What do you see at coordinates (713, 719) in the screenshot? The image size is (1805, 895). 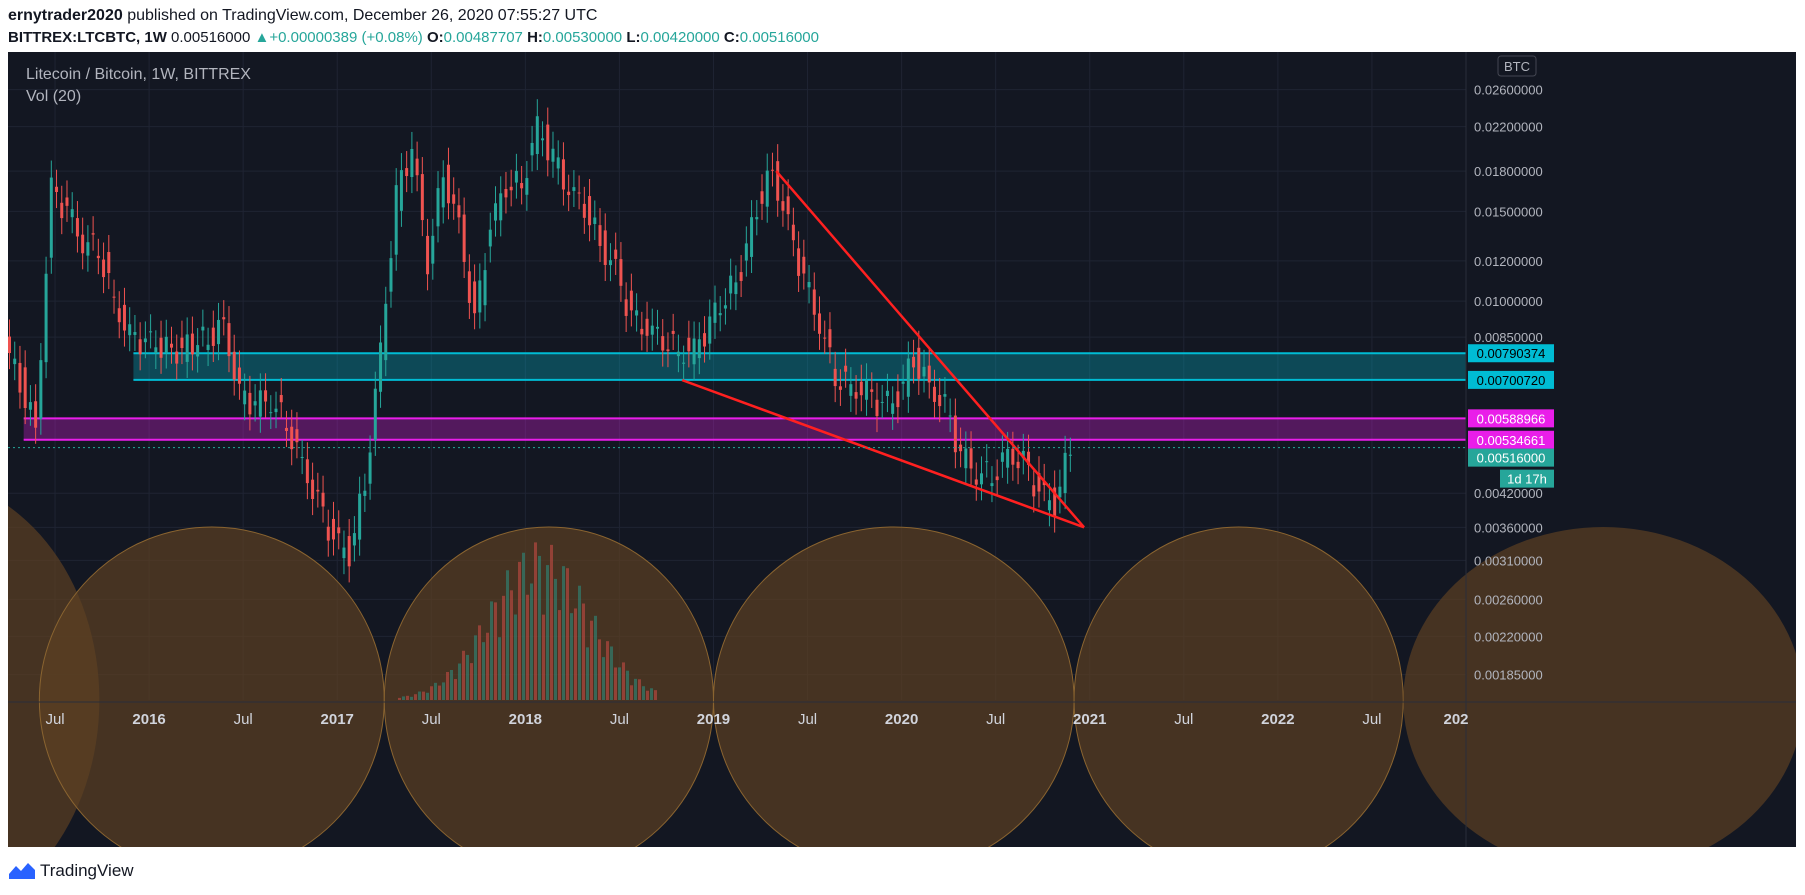 I see `x-tick-label: 2019` at bounding box center [713, 719].